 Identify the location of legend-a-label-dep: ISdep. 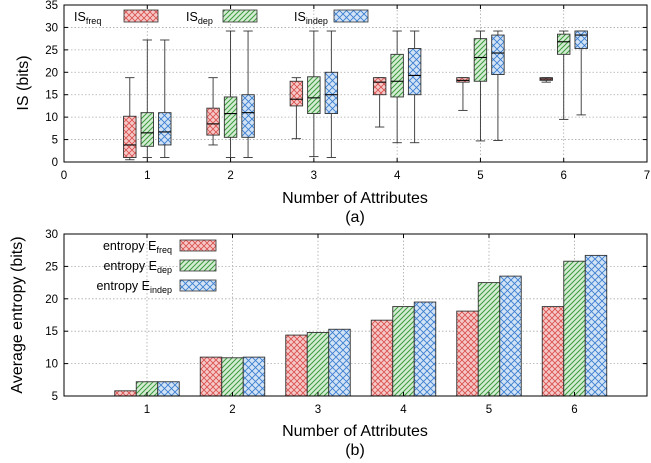
(199, 18).